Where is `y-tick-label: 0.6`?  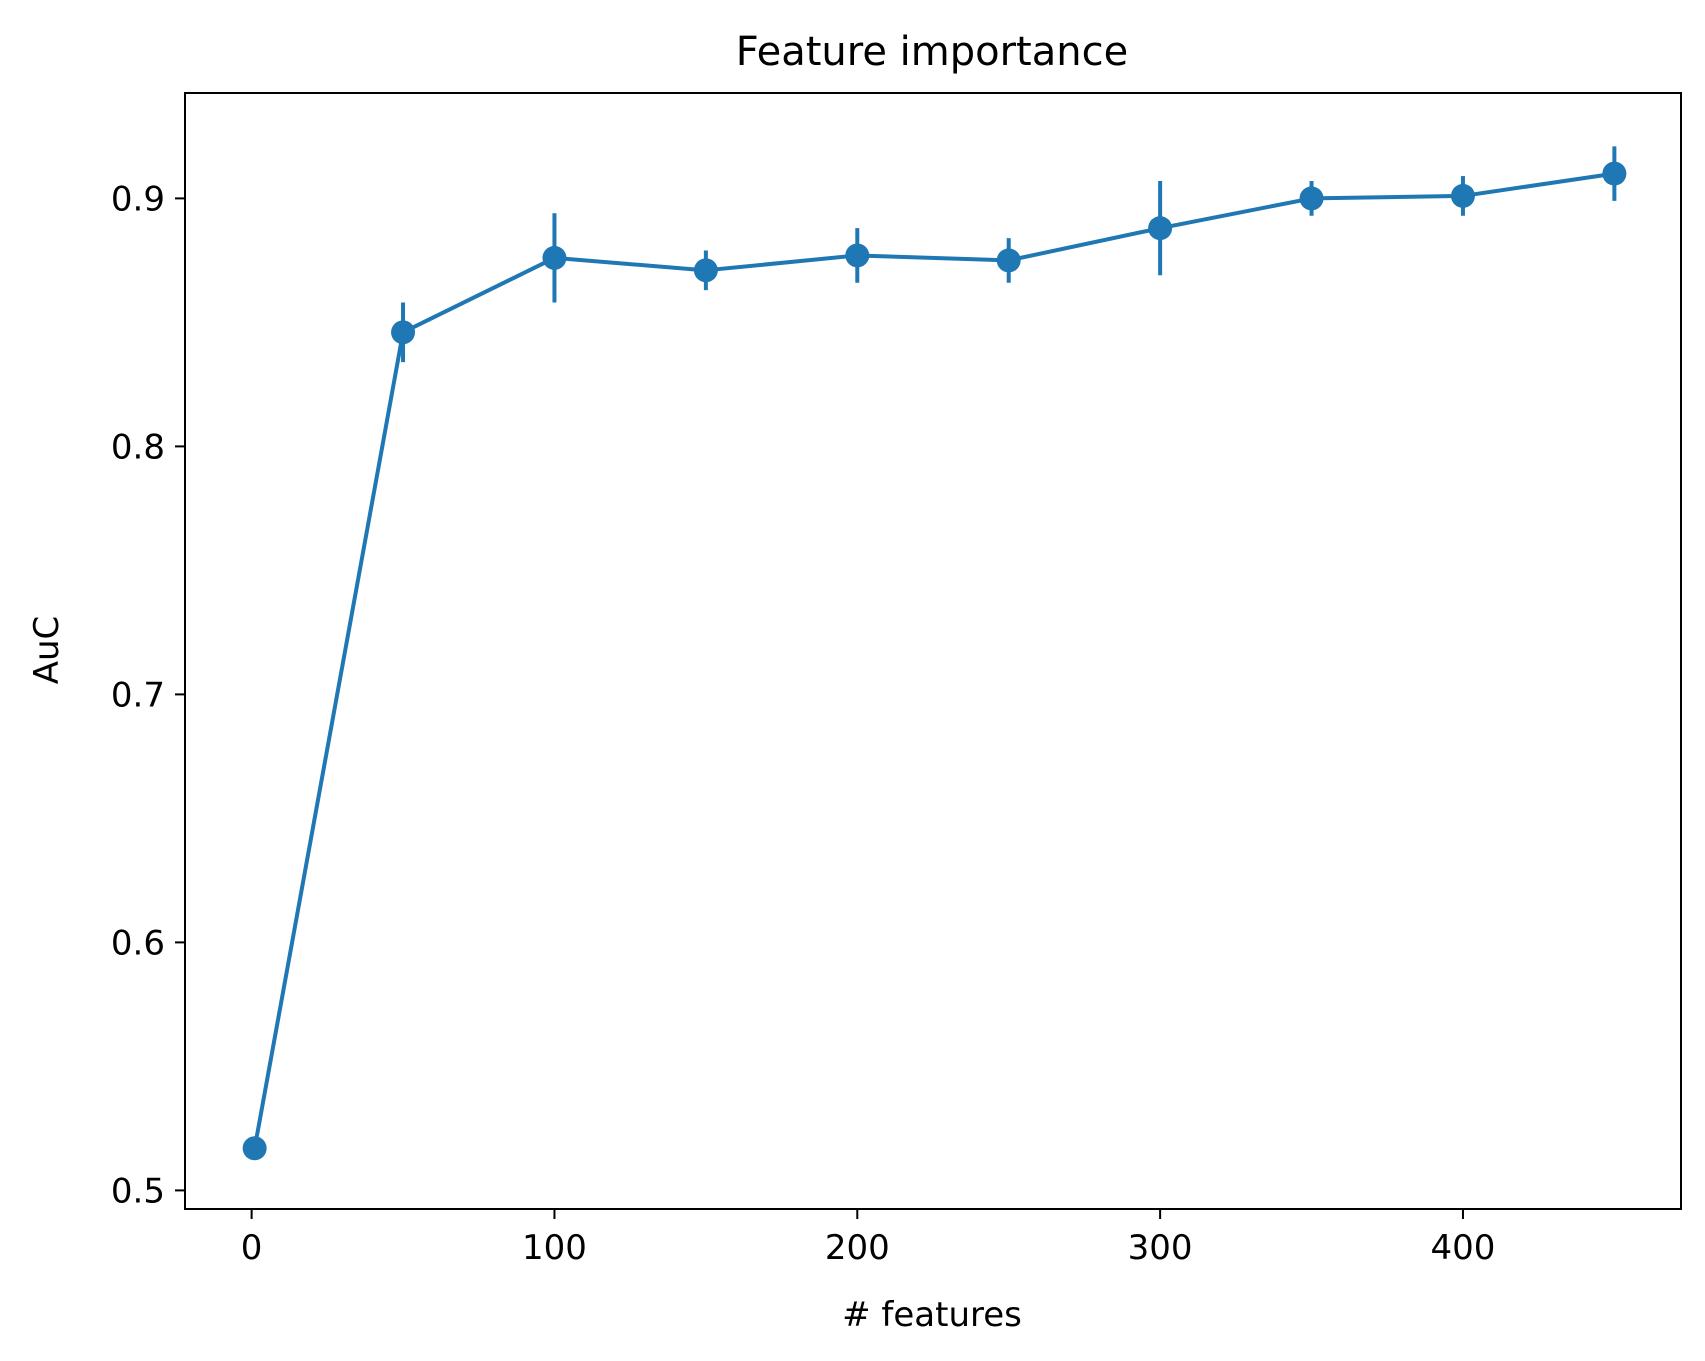 y-tick-label: 0.6 is located at coordinates (138, 943).